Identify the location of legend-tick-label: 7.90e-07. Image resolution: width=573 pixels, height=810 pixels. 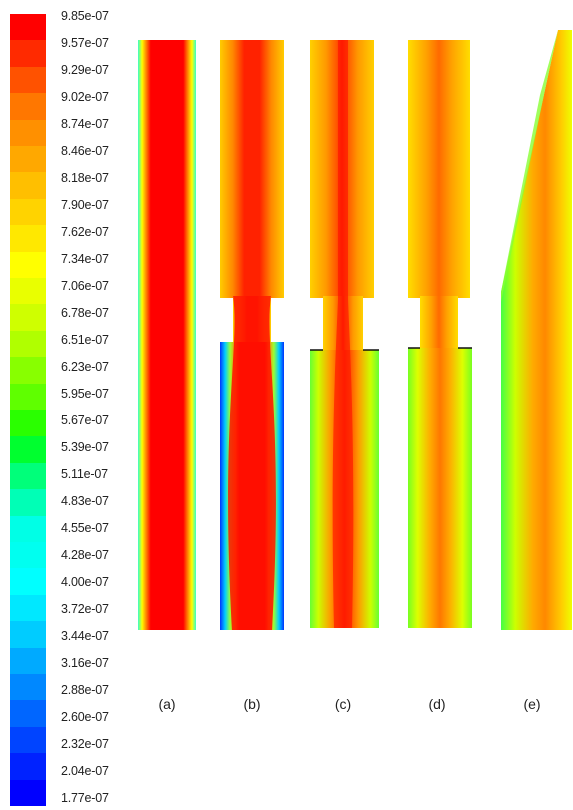
(85, 204).